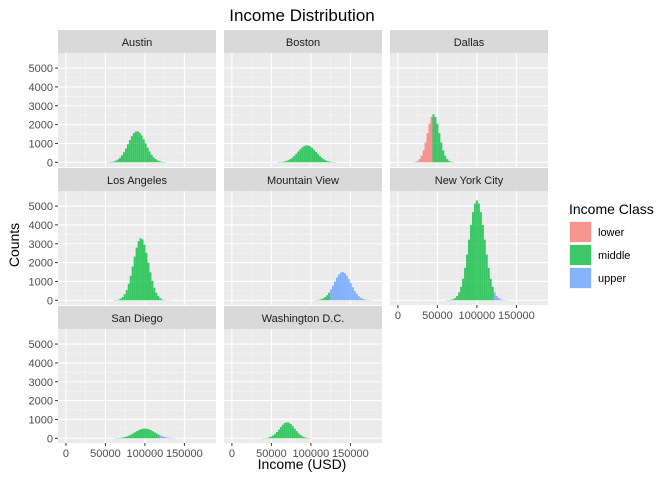 The height and width of the screenshot is (480, 672). What do you see at coordinates (41, 207) in the screenshot?
I see `y-tick-label: 5000` at bounding box center [41, 207].